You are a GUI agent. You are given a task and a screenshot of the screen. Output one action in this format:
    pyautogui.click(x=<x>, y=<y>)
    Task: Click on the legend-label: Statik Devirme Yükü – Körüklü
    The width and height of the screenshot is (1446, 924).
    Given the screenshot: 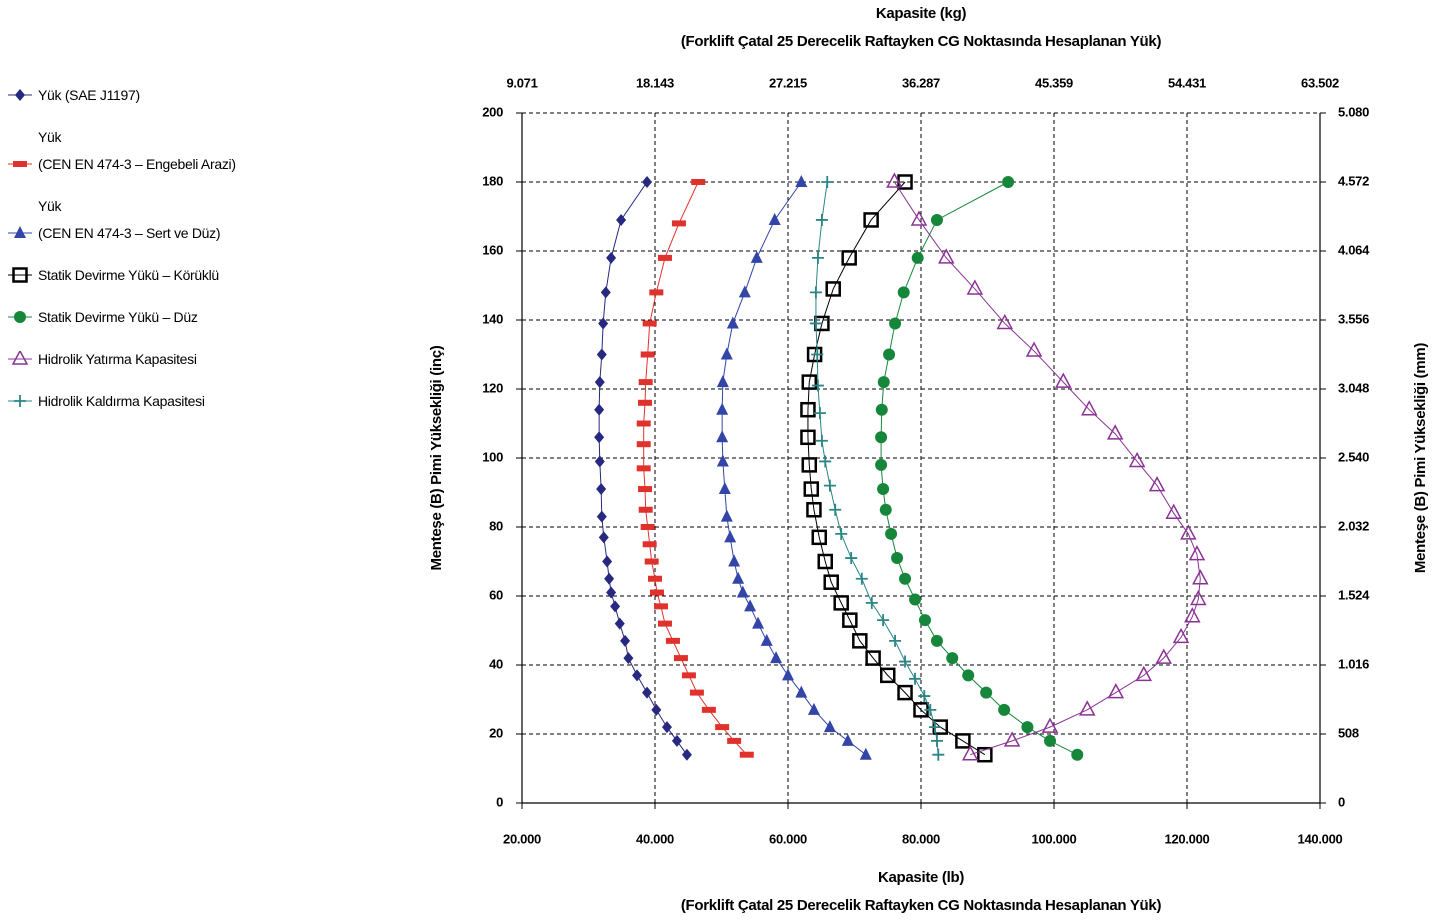 What is the action you would take?
    pyautogui.click(x=128, y=275)
    